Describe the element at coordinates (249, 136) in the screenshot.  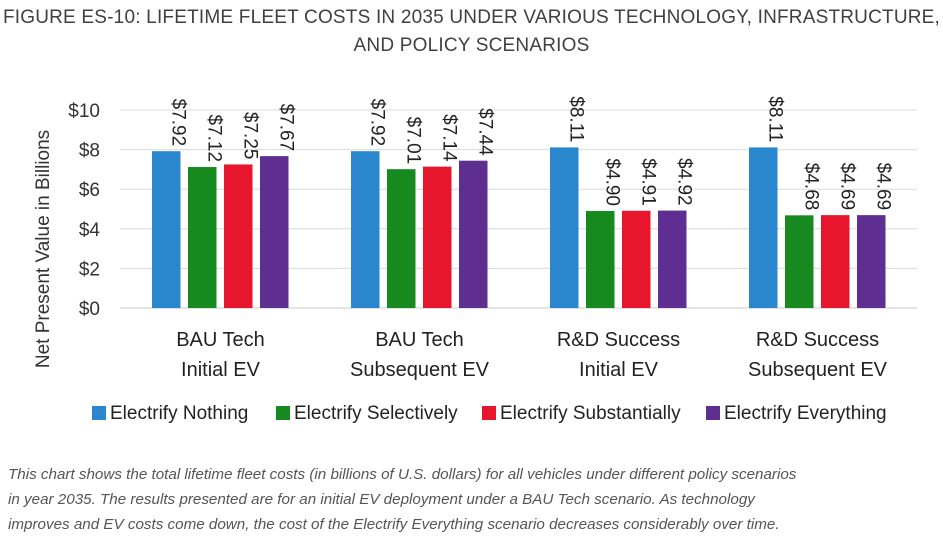
I see `data-label: $7.25` at that location.